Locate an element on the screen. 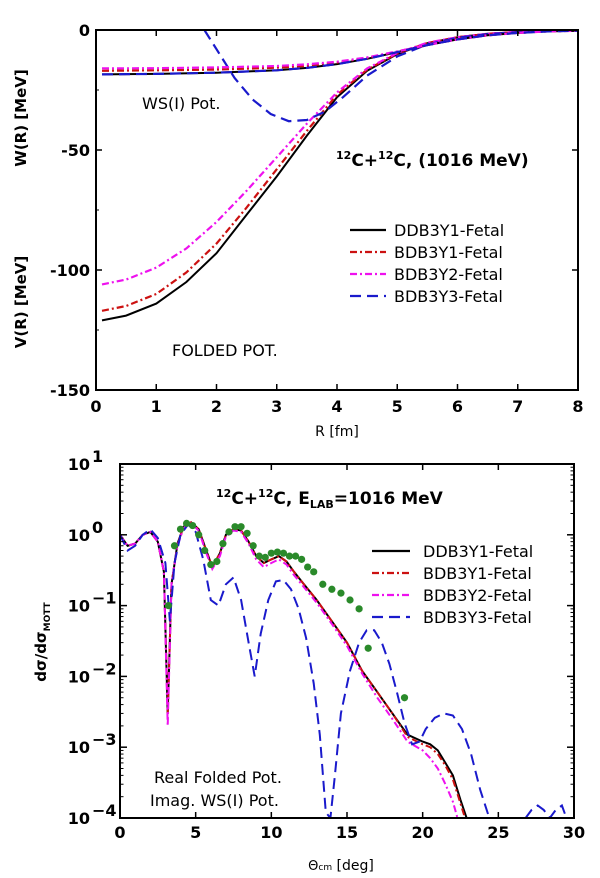 The height and width of the screenshot is (878, 600). x-tick-label-6: 6 is located at coordinates (457, 406).